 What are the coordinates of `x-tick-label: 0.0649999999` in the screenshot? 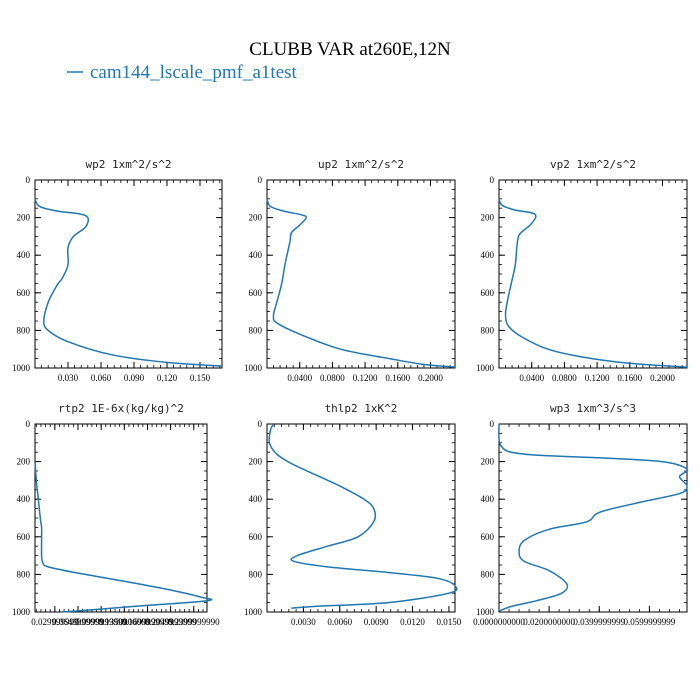 It's located at (78, 622).